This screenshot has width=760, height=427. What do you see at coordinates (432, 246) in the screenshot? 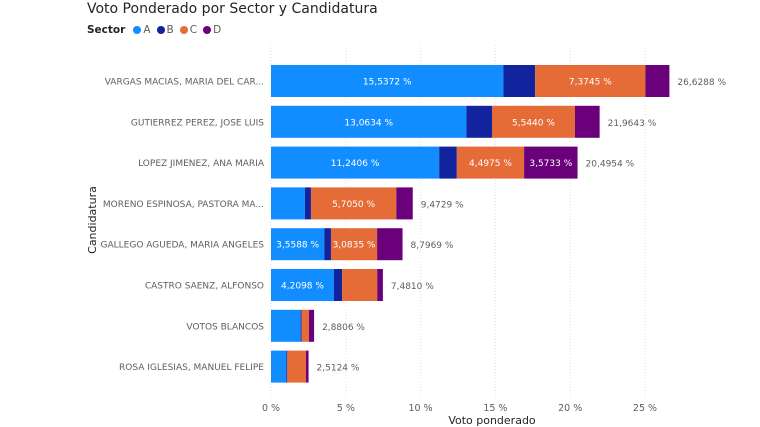
I see `total-label: 8,7969 %` at bounding box center [432, 246].